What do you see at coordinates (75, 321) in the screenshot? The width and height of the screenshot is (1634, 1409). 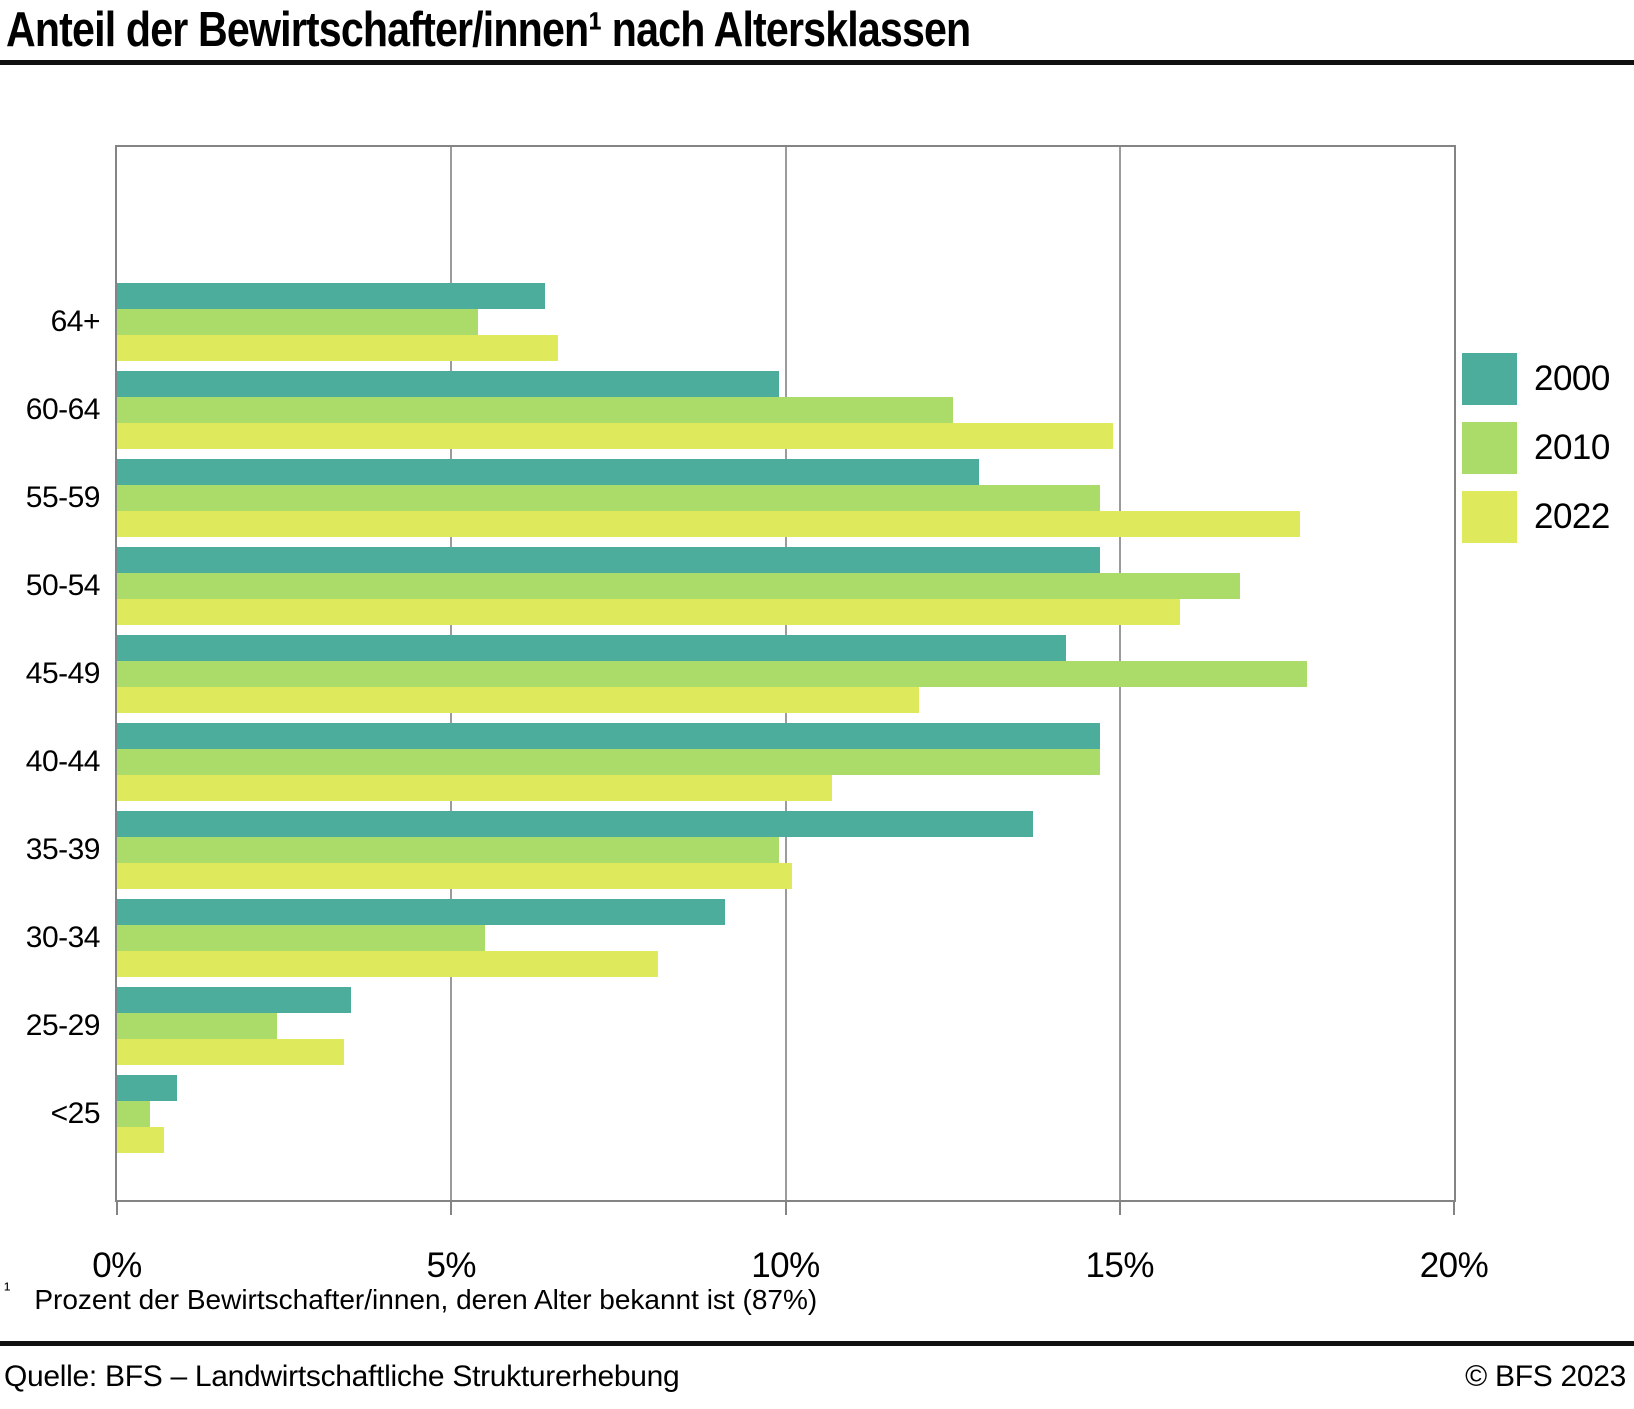 I see `y-axis-label-64+: 64+` at bounding box center [75, 321].